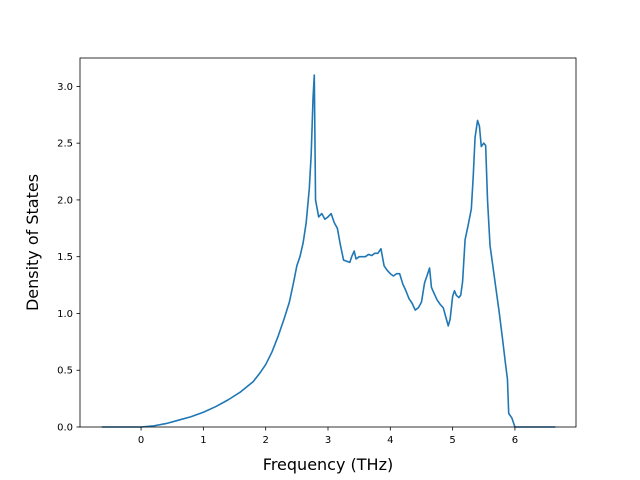  I want to click on y-tick-label: 2.0, so click(65, 200).